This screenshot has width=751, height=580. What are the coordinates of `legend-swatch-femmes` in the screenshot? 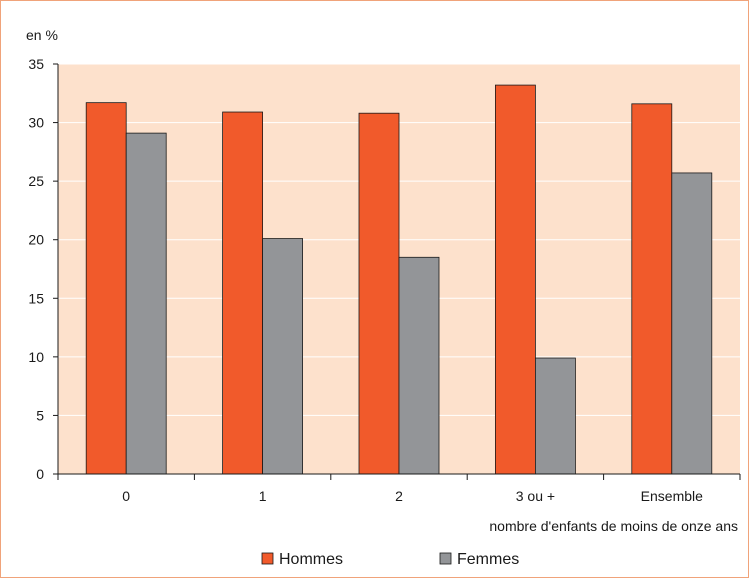 It's located at (445, 558).